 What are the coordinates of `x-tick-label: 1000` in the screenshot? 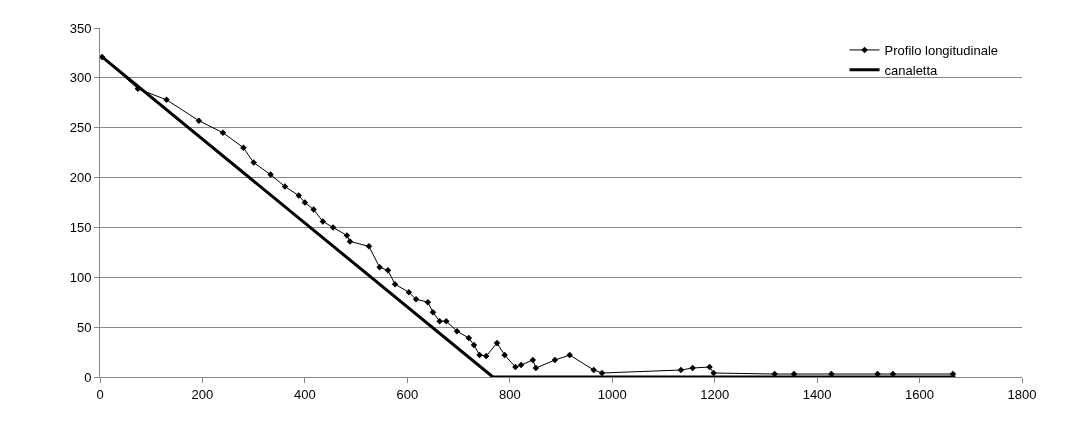 It's located at (612, 394).